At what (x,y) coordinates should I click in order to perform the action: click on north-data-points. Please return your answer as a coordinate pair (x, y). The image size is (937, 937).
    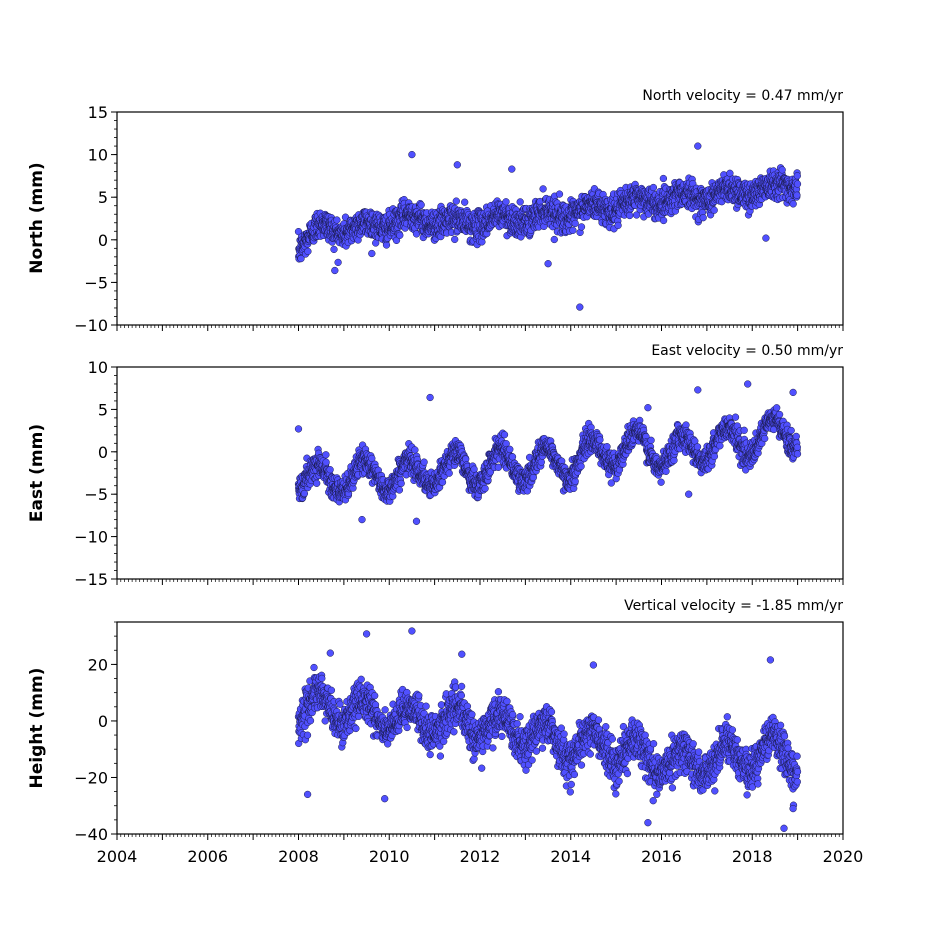
    Looking at the image, I should click on (548, 226).